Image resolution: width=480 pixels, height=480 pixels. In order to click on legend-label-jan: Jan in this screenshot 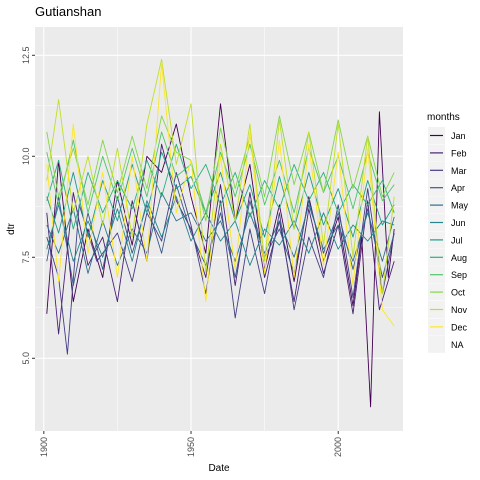, I will do `click(458, 136)`.